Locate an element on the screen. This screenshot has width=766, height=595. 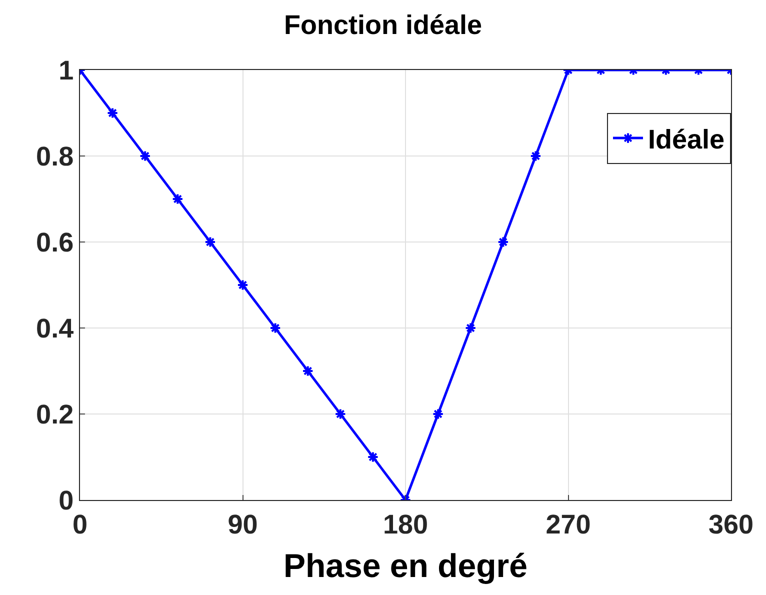
x-tick-label: 180 is located at coordinates (405, 524).